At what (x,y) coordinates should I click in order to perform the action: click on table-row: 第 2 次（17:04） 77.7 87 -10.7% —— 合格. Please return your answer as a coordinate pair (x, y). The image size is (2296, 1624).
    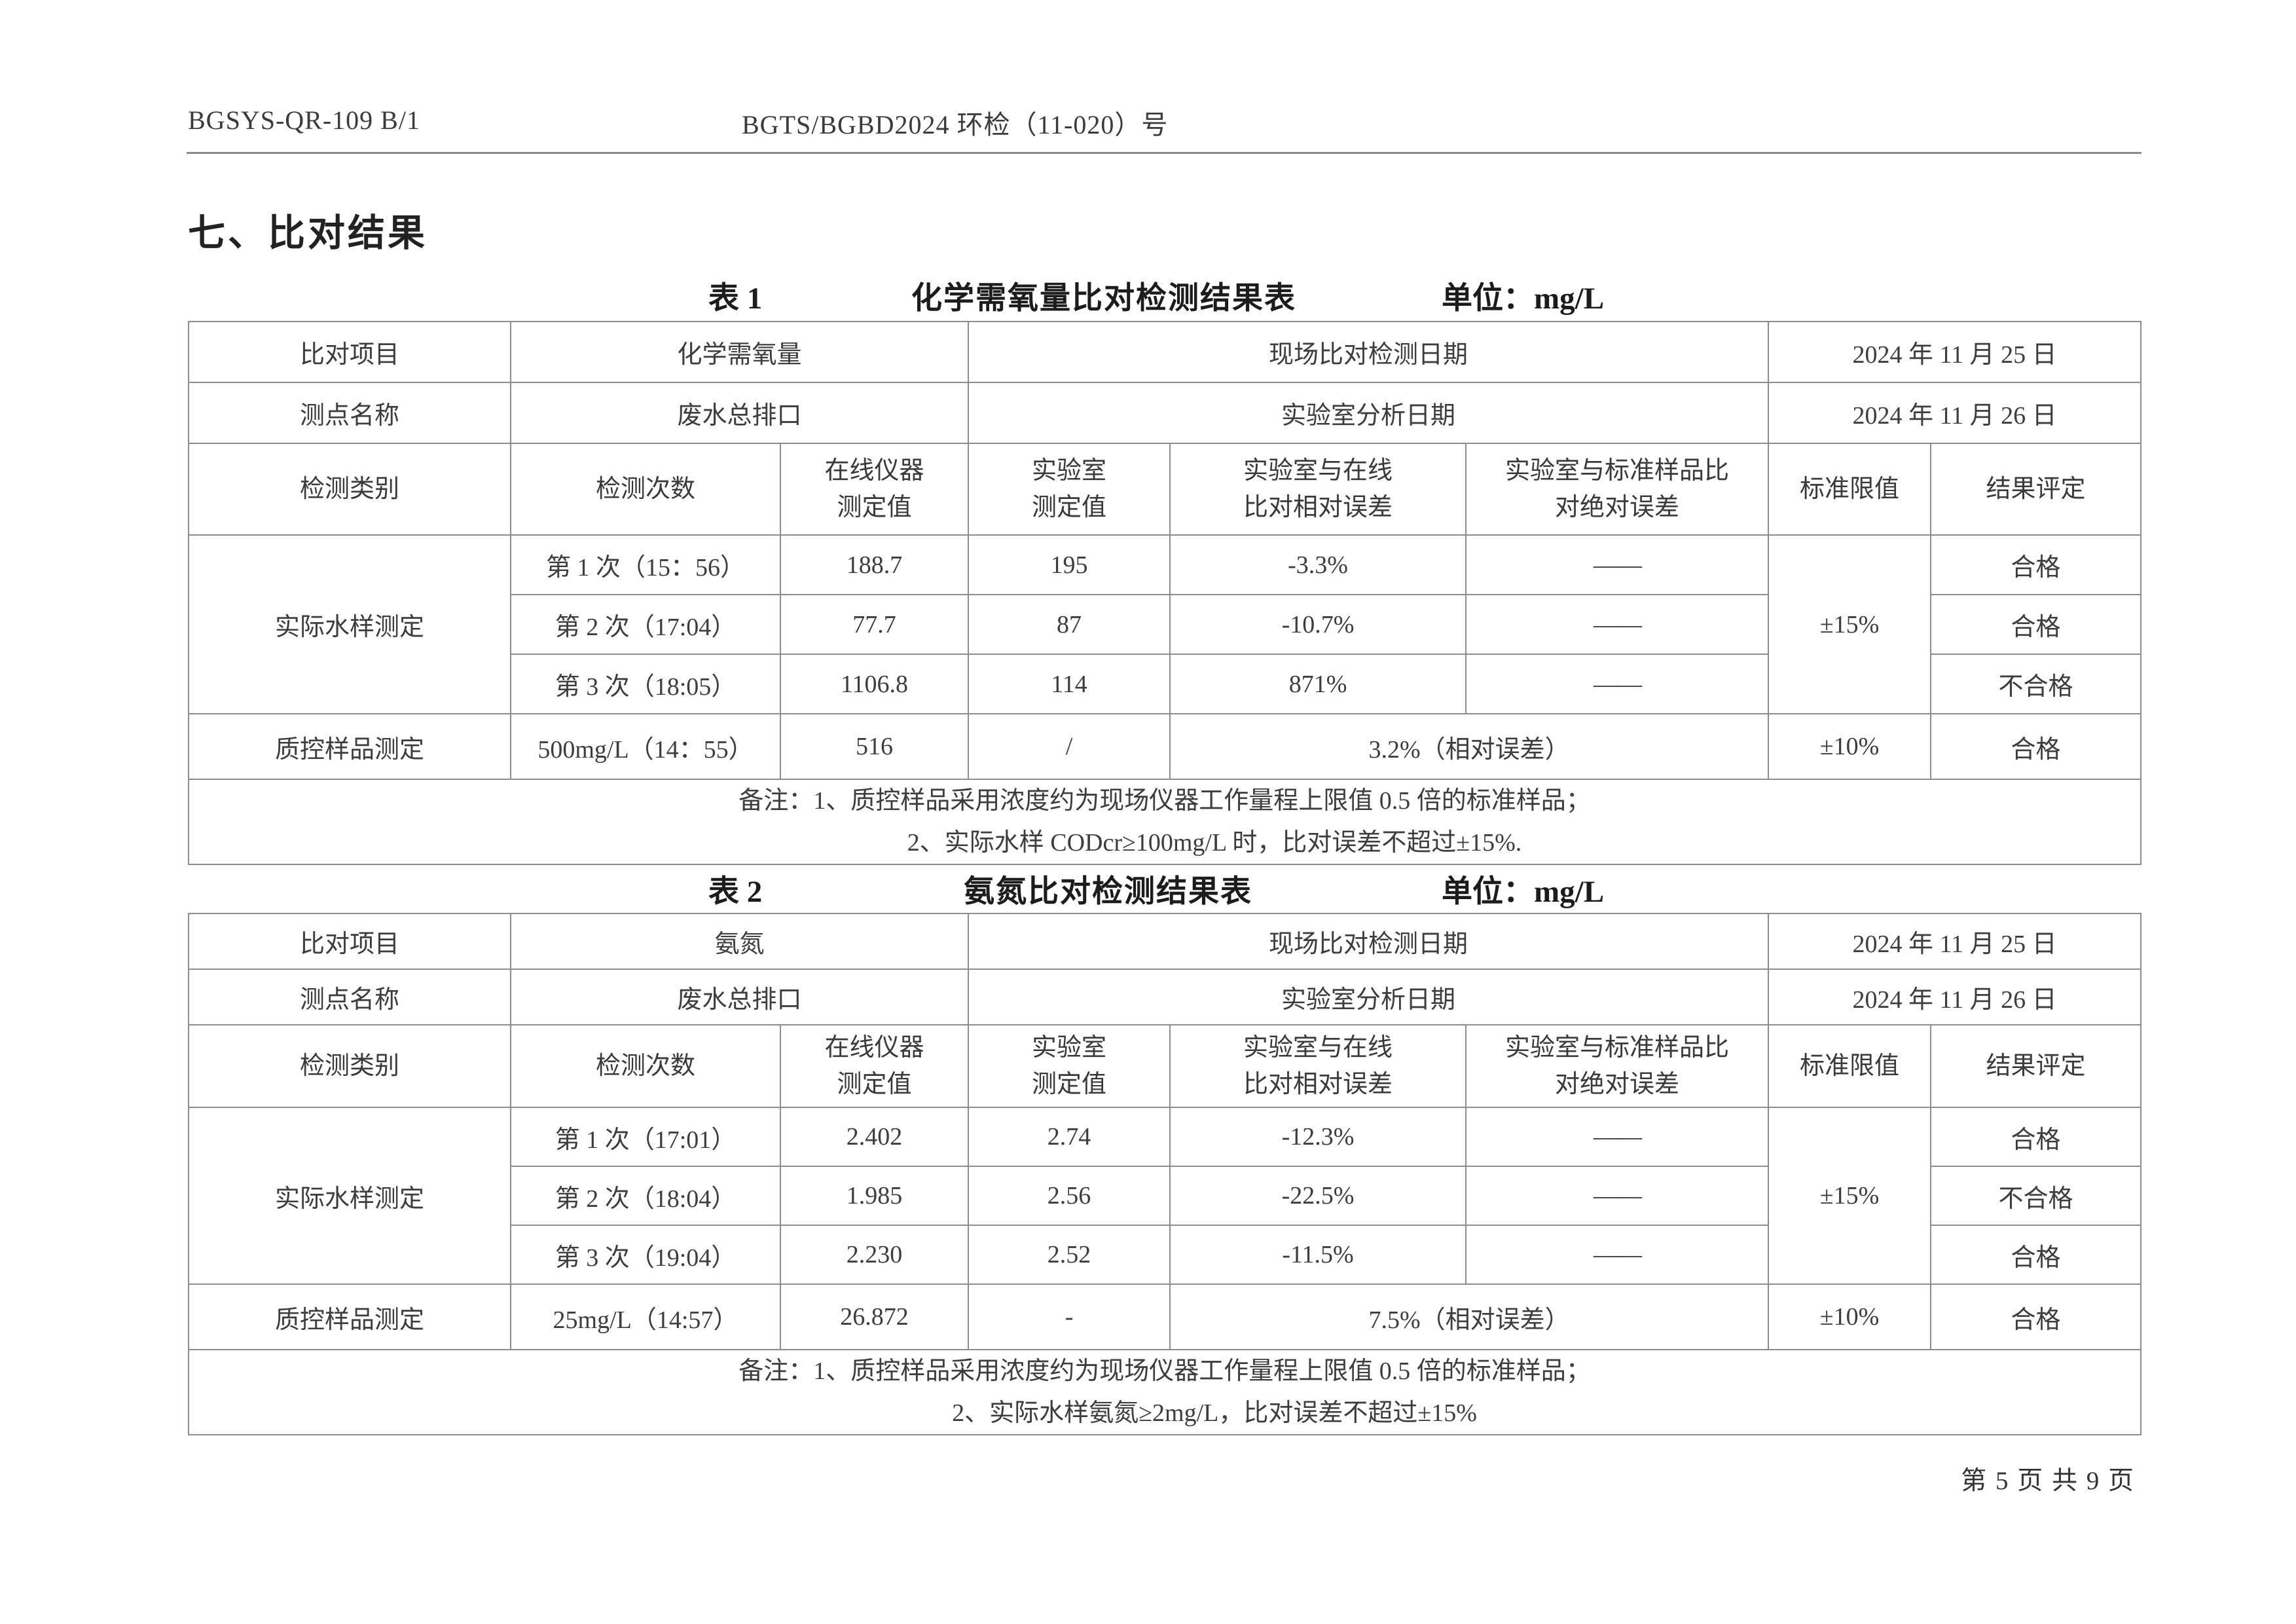
    Looking at the image, I should click on (1165, 624).